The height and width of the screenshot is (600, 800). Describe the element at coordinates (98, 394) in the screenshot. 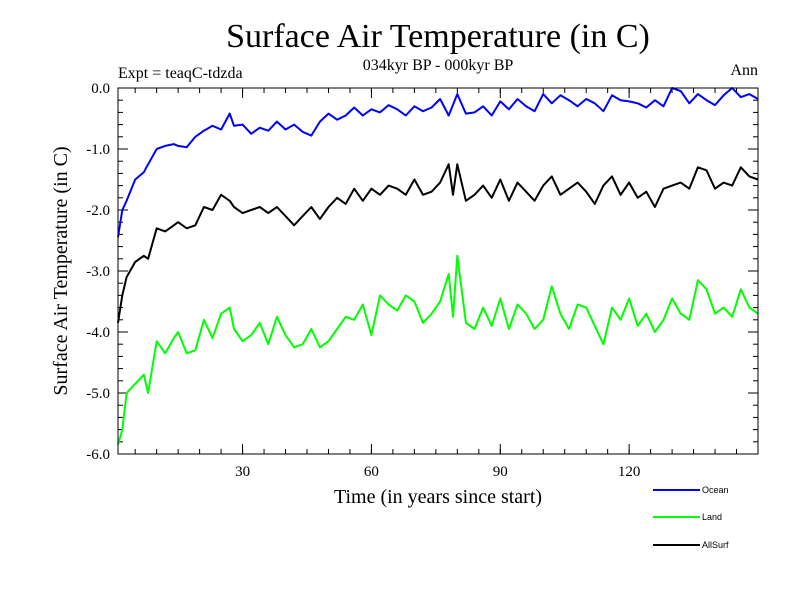

I see `y-tick-label: -5.0` at that location.